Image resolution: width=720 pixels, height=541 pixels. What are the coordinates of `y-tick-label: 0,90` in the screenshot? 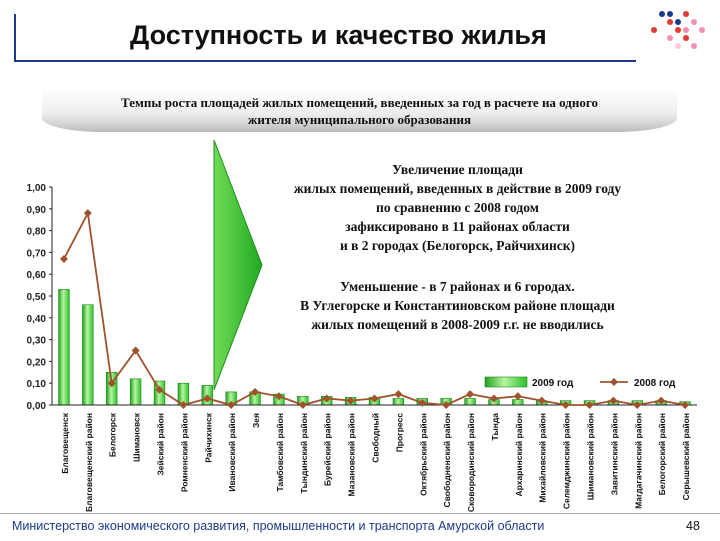 It's located at (37, 210).